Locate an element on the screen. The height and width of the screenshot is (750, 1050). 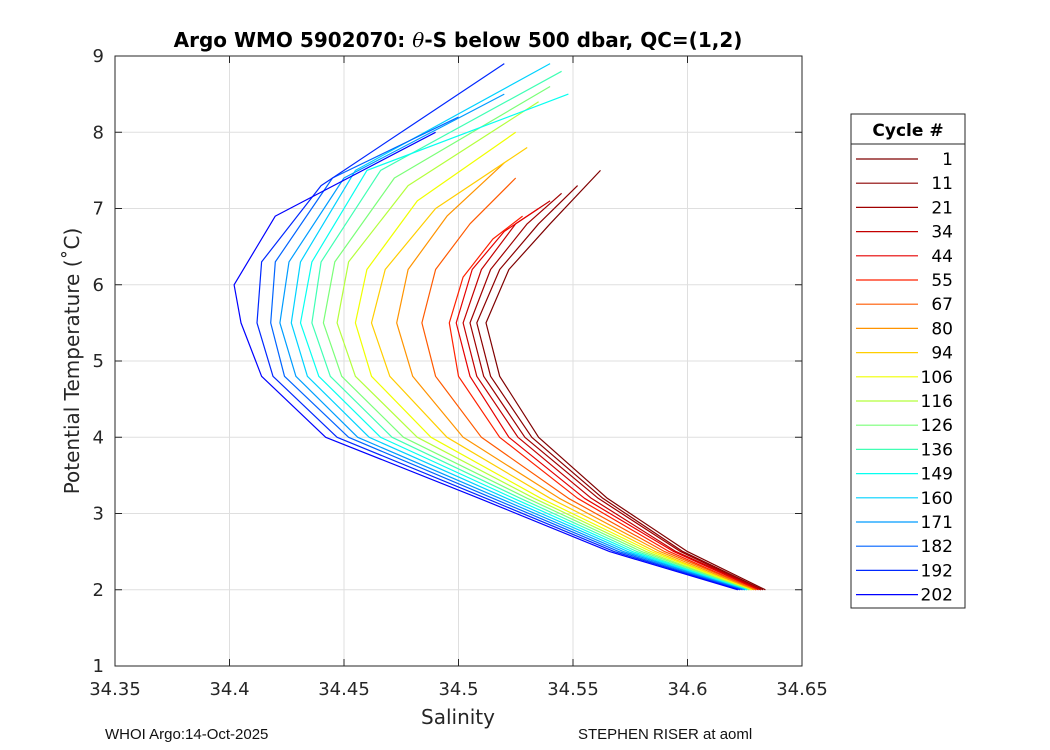
legend-label-cycle-126: 126 is located at coordinates (937, 426).